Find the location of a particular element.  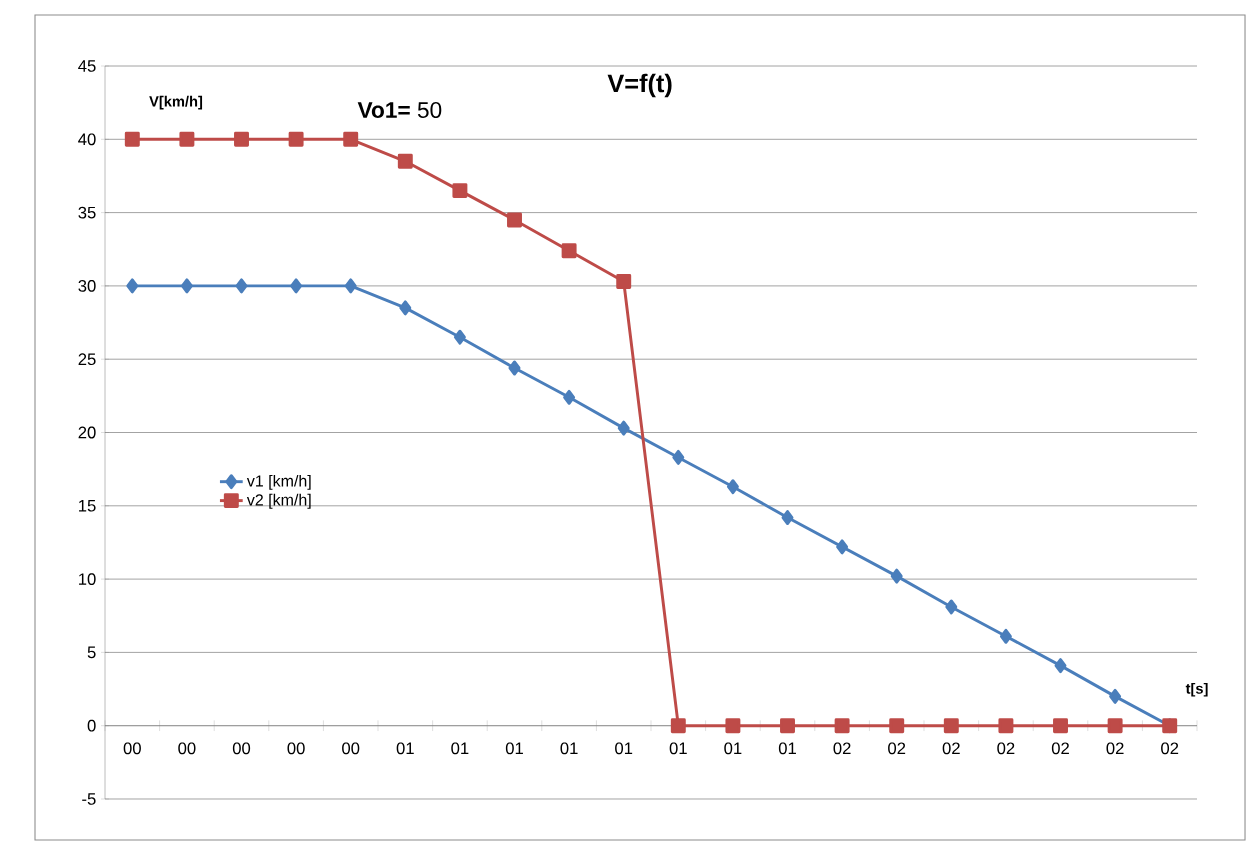

y-tick-label: 45 is located at coordinates (87, 66).